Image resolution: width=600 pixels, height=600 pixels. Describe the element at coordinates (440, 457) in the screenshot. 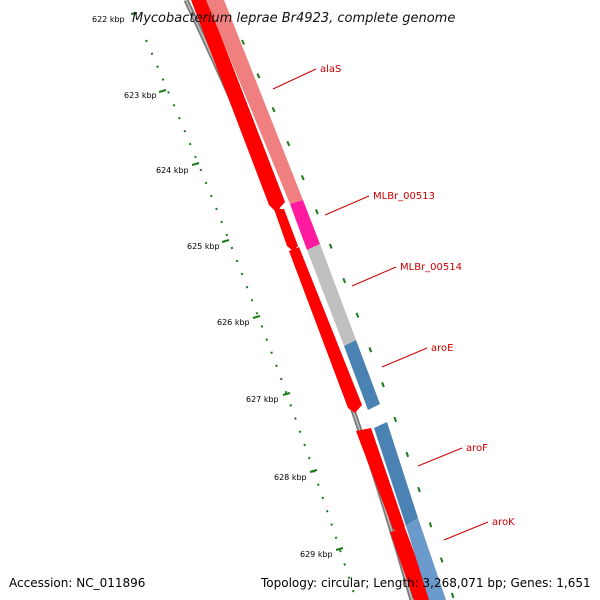

I see `leader-aroF` at that location.